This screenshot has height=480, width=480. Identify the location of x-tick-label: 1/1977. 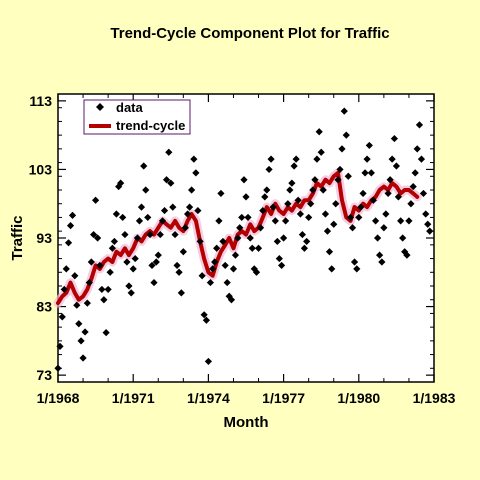
(283, 398).